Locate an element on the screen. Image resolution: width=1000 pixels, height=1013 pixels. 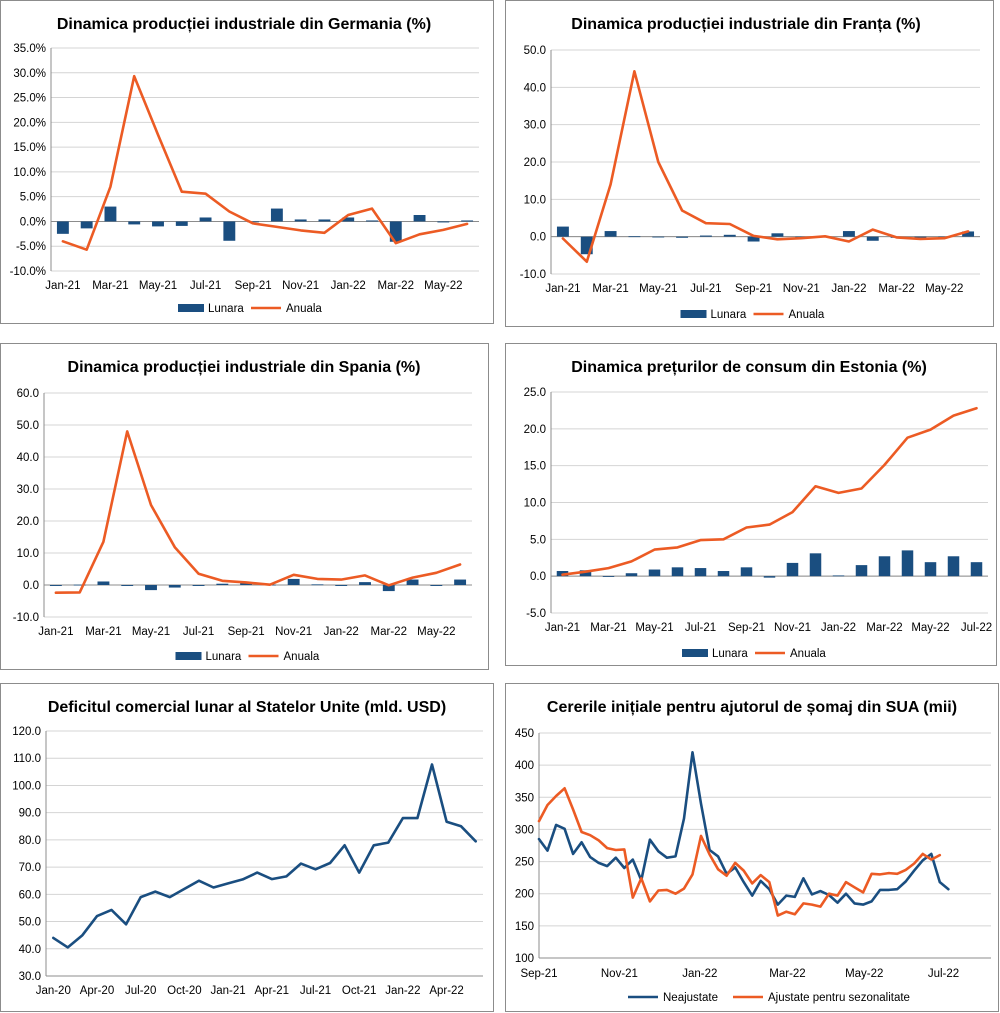
y-tick-label: 40.0 is located at coordinates (28, 458).